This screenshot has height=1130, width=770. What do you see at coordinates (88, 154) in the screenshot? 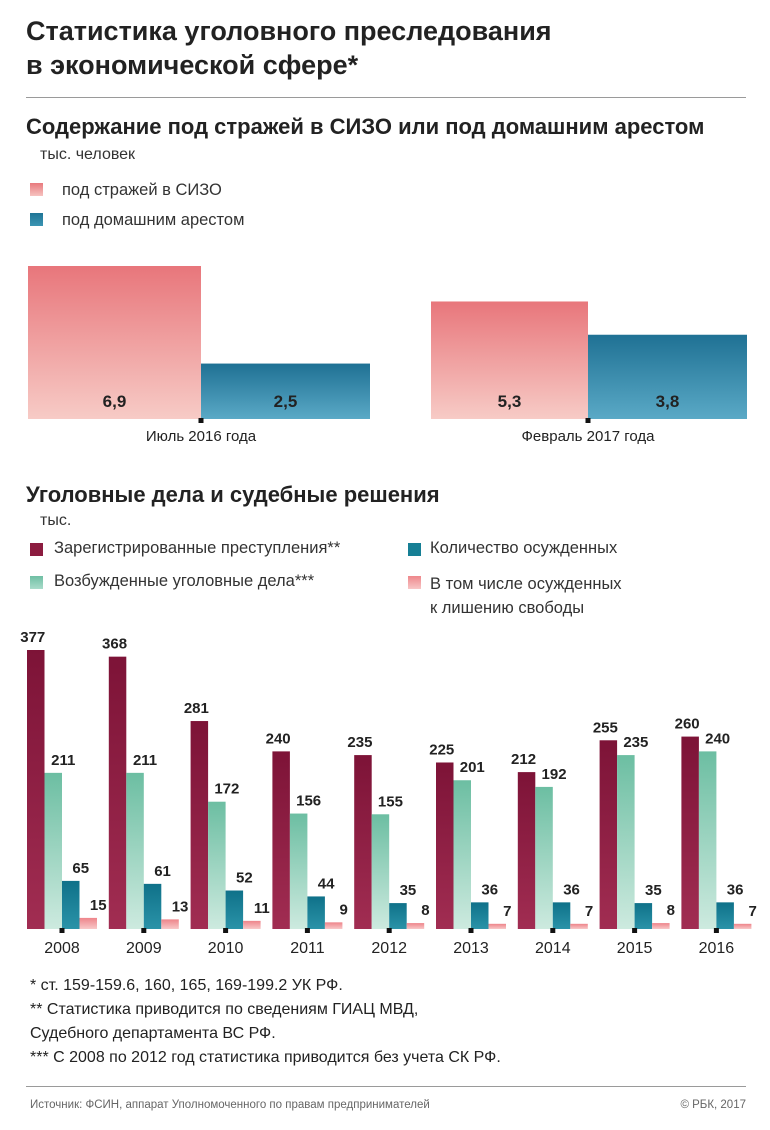
I see `chart1-unit: тыс. человек` at bounding box center [88, 154].